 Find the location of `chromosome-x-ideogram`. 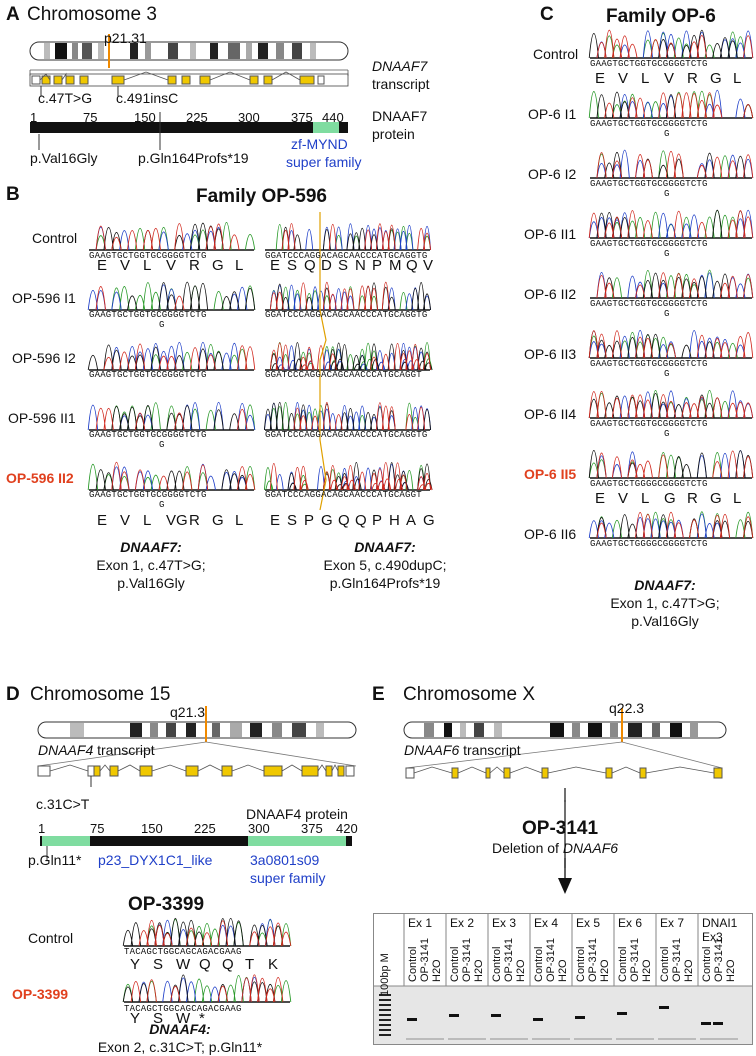

chromosome-x-ideogram is located at coordinates (565, 730).